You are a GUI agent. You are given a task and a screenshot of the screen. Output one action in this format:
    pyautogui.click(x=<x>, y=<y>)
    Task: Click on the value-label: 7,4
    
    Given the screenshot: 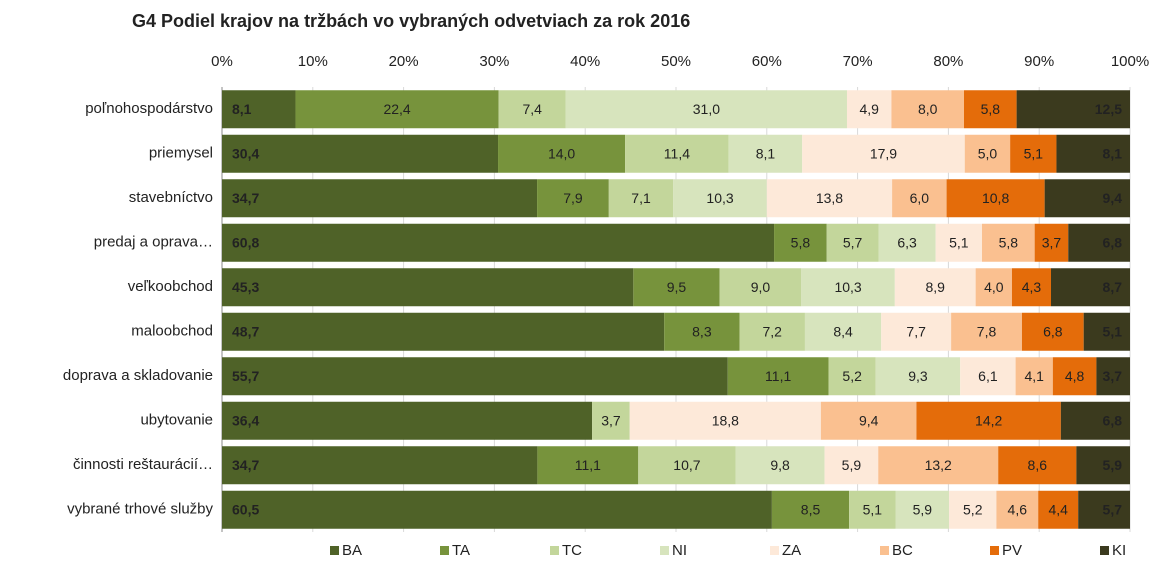 What is the action you would take?
    pyautogui.click(x=532, y=109)
    